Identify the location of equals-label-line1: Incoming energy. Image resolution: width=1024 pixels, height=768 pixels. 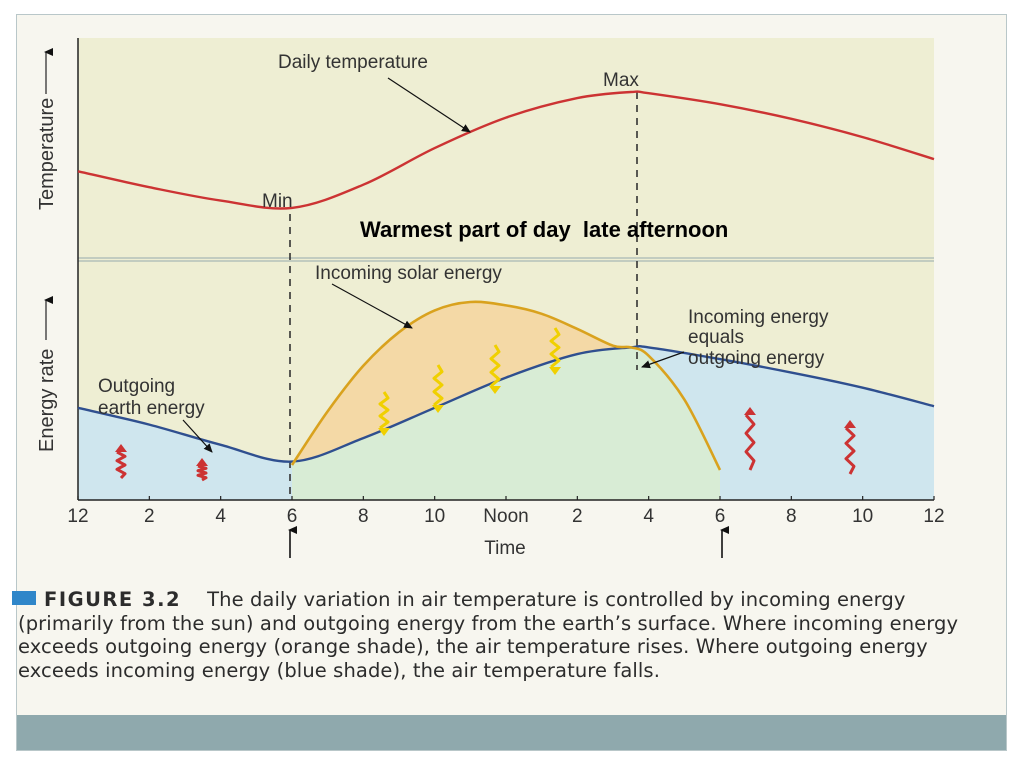
(758, 317).